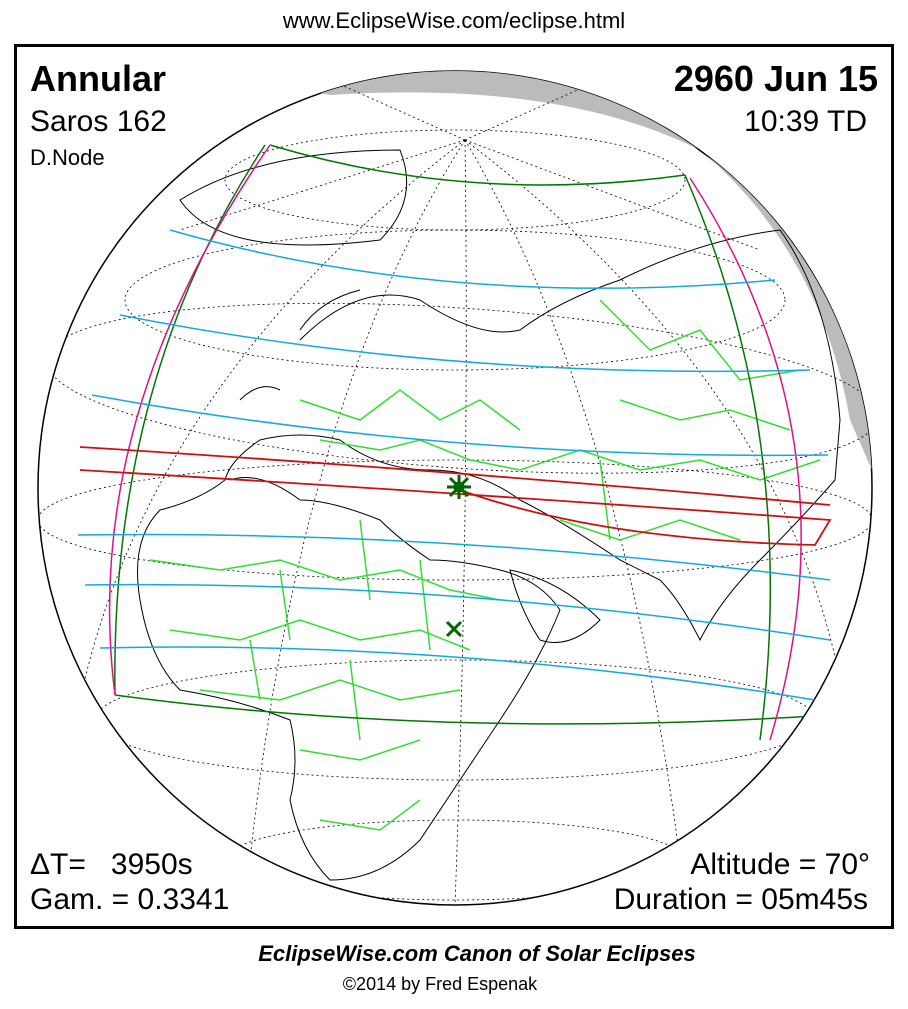  Describe the element at coordinates (453, 20) in the screenshot. I see `url: www.EclipseWise.com/eclipse.html` at that location.